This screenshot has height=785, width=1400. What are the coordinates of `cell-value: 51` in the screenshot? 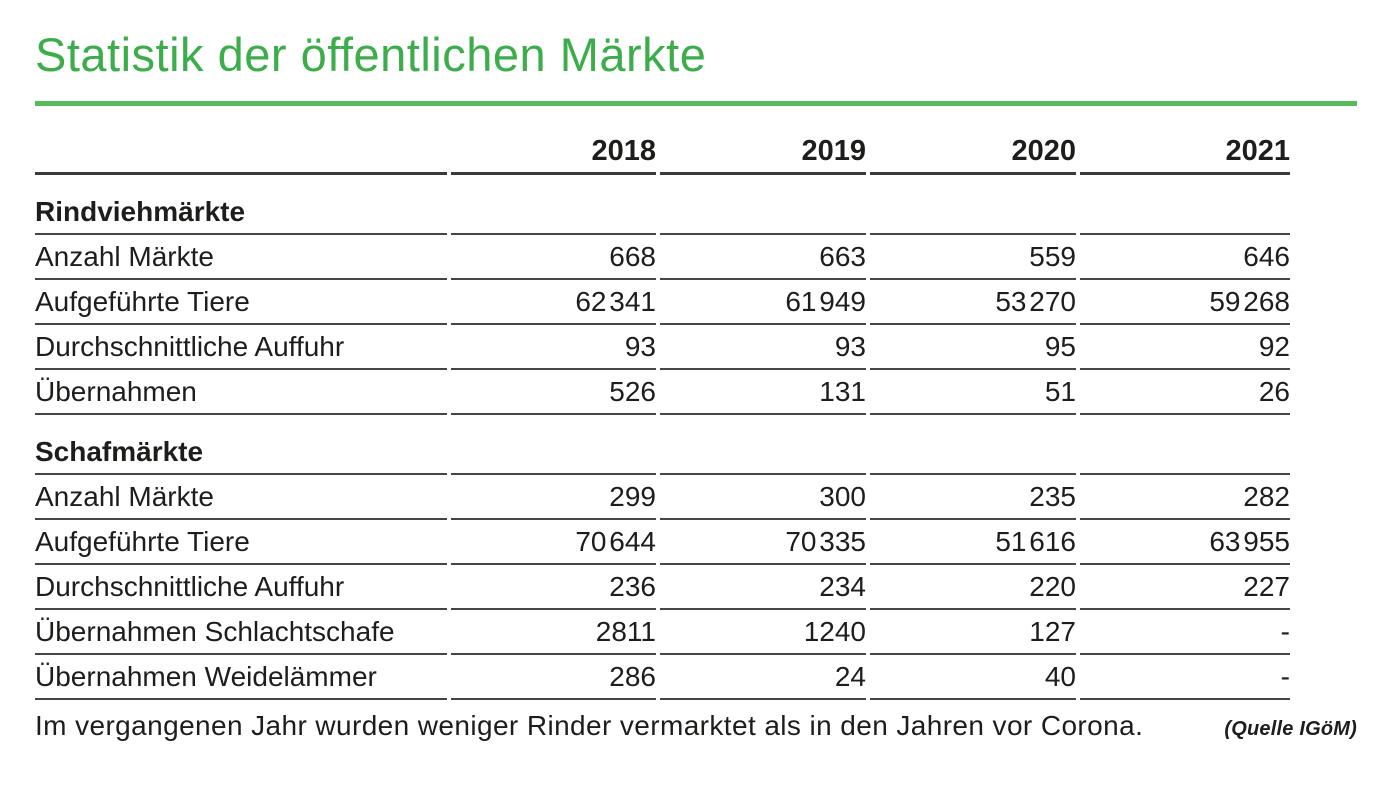 It's located at (973, 393).